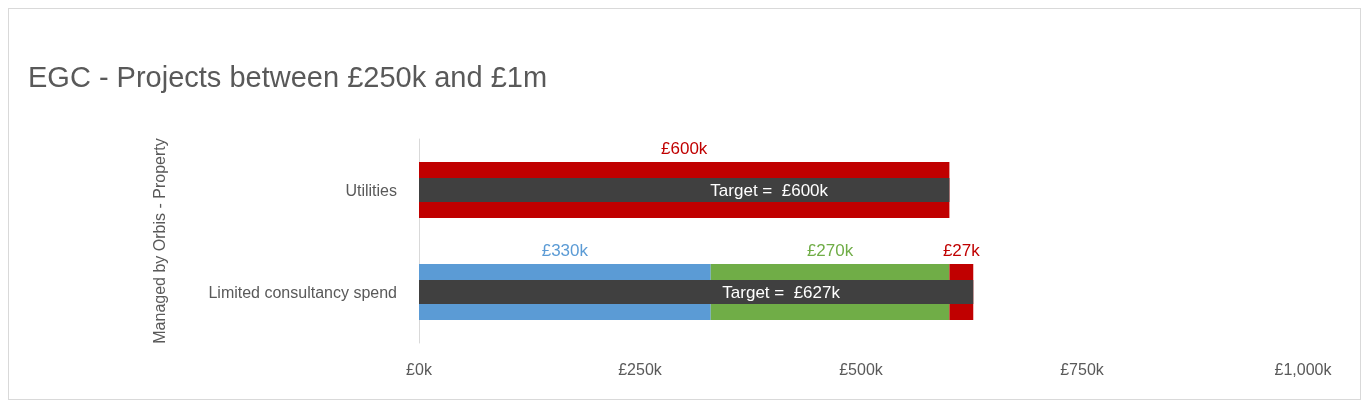 The height and width of the screenshot is (406, 1367). I want to click on data-label: Target = £627k, so click(781, 292).